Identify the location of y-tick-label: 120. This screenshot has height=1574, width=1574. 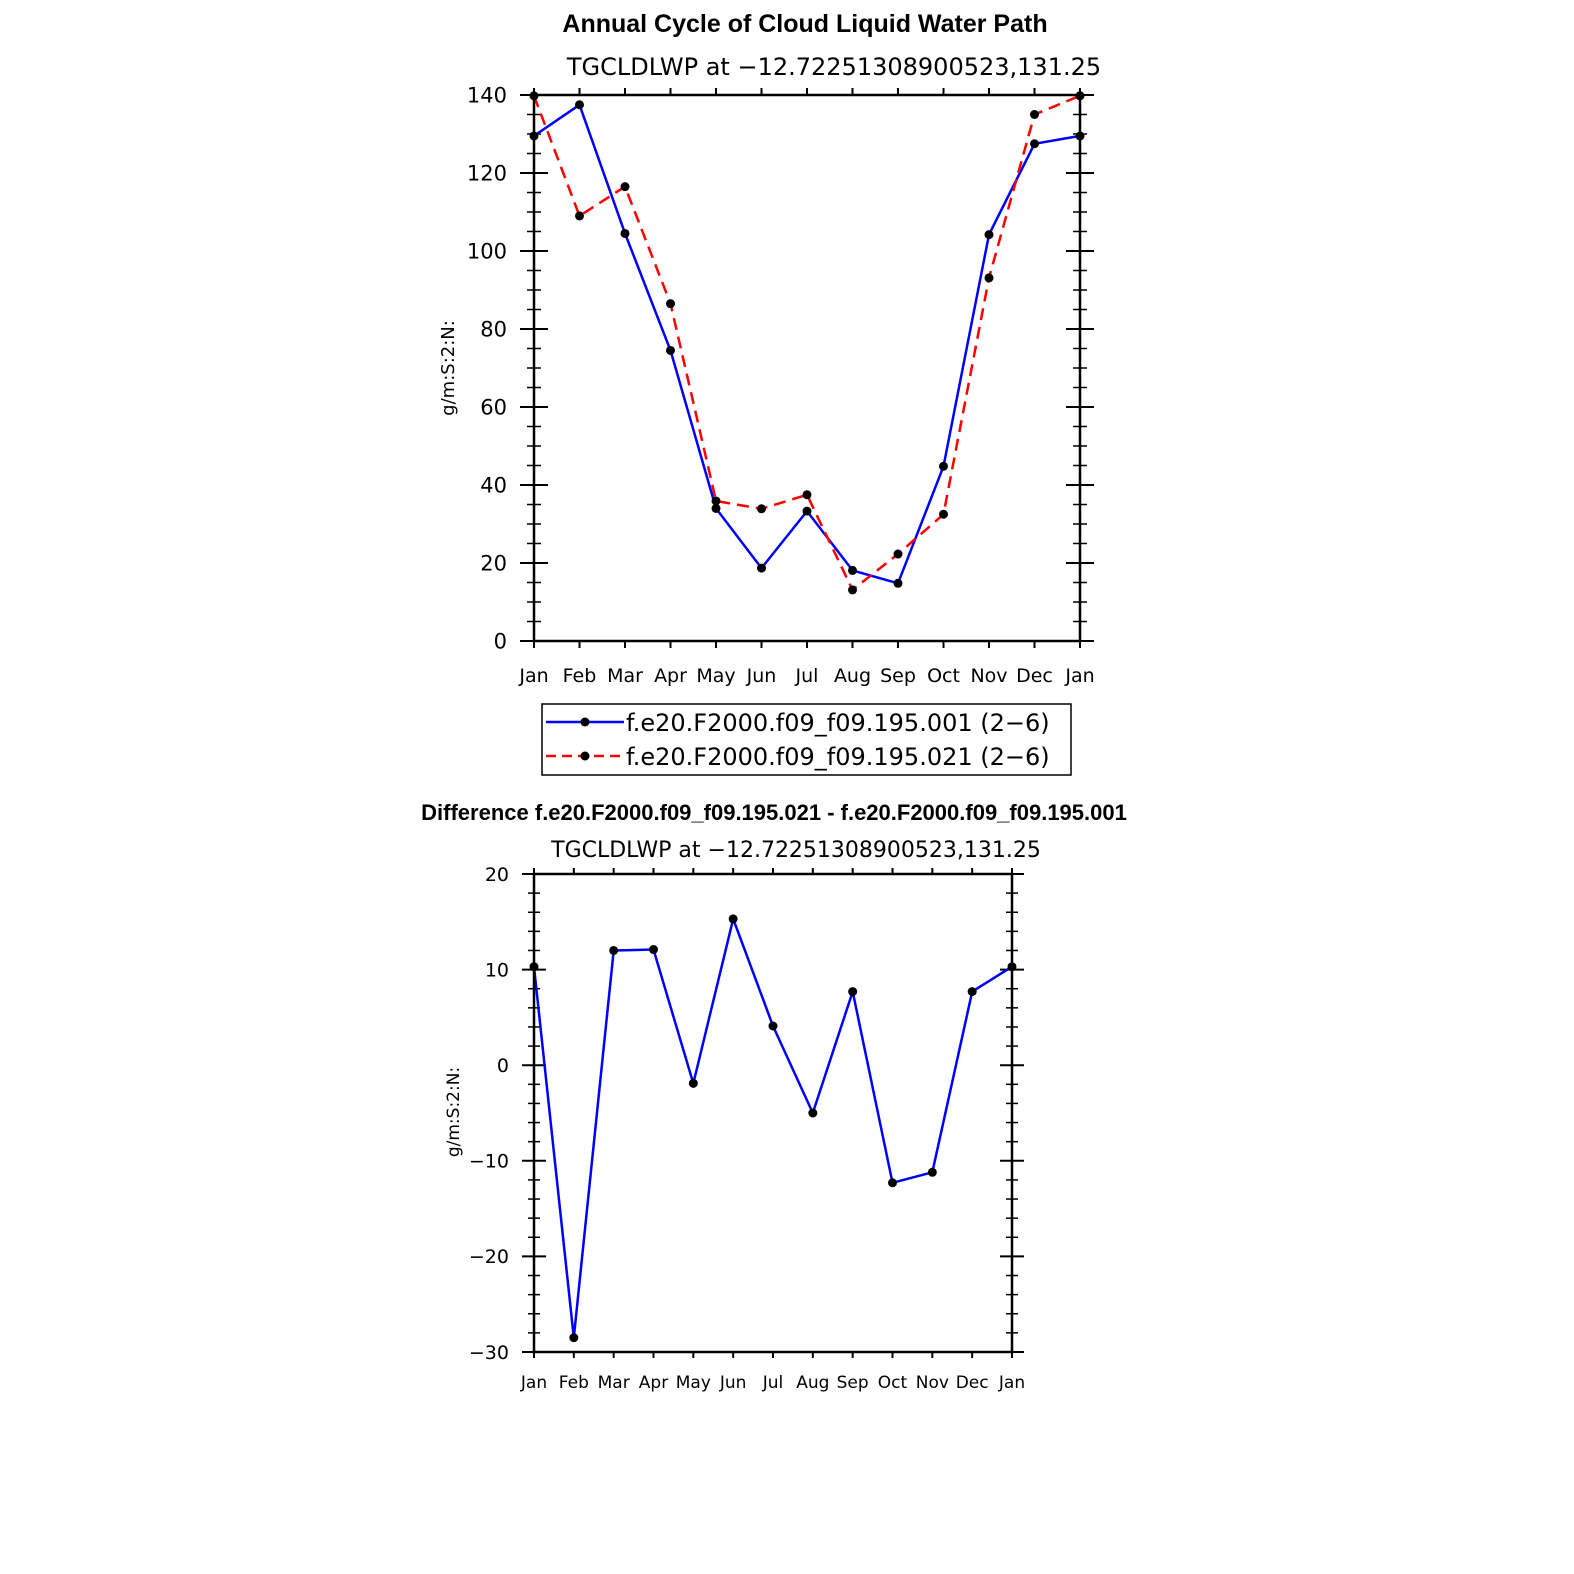
(487, 174).